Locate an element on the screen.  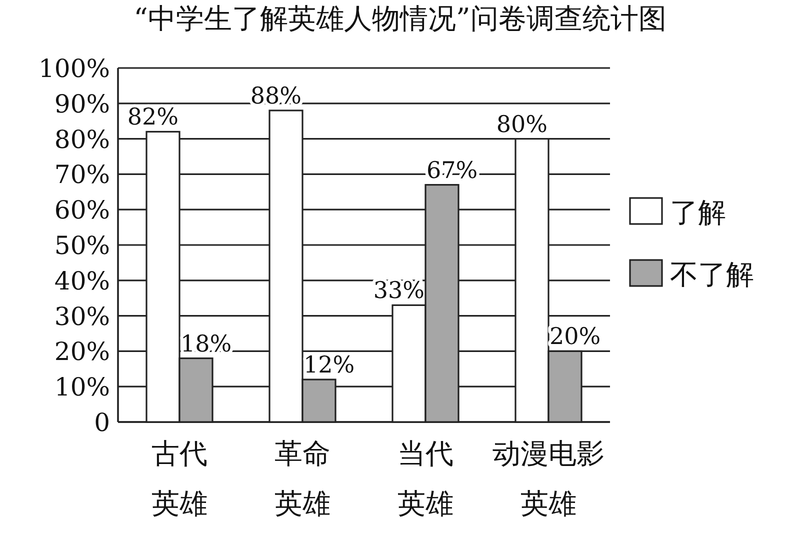
x-tick-label: 当代英雄 is located at coordinates (426, 478).